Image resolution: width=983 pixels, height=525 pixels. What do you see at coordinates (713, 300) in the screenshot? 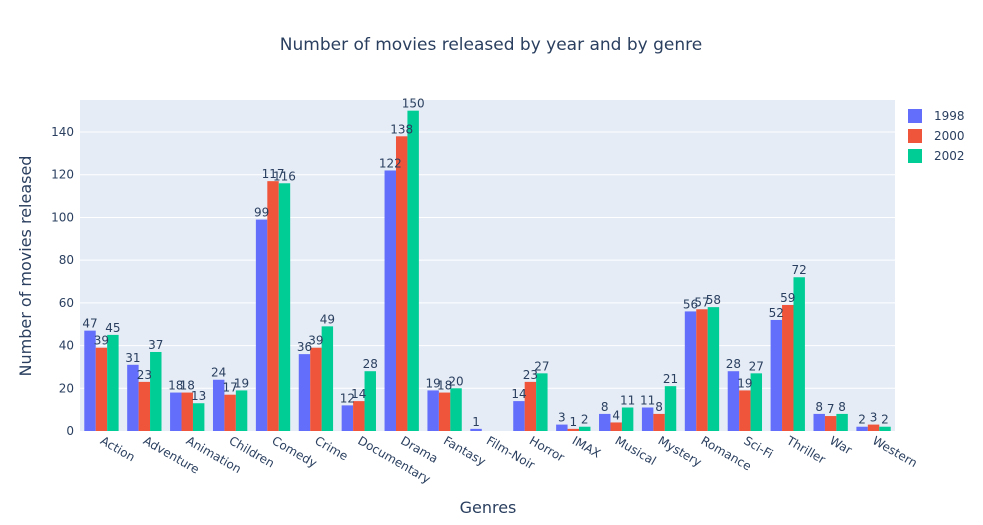
I see `bar-value-label: 58` at bounding box center [713, 300].